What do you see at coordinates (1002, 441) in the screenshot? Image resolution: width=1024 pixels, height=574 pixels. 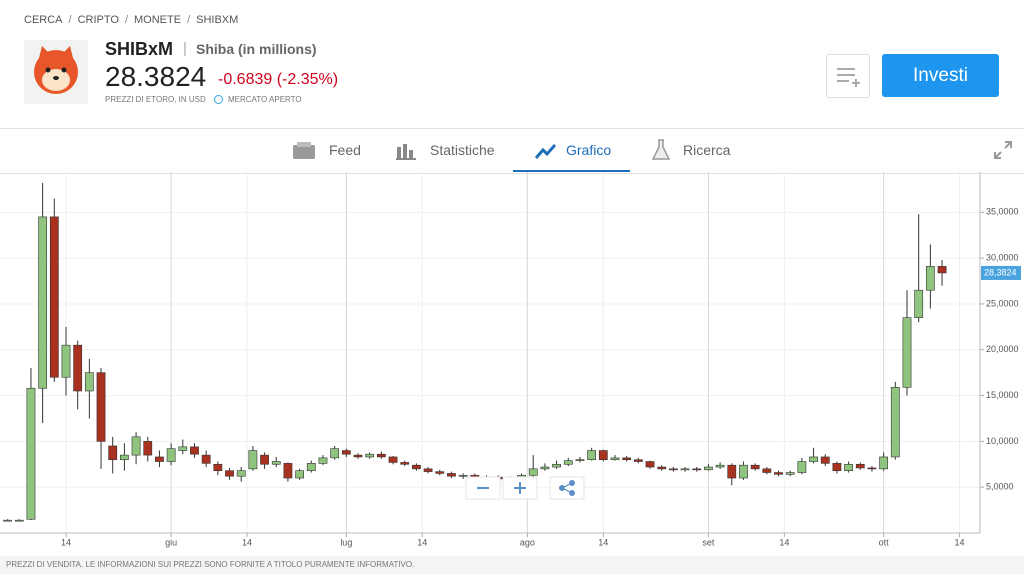 I see `y-tick-label: 10,0000` at bounding box center [1002, 441].